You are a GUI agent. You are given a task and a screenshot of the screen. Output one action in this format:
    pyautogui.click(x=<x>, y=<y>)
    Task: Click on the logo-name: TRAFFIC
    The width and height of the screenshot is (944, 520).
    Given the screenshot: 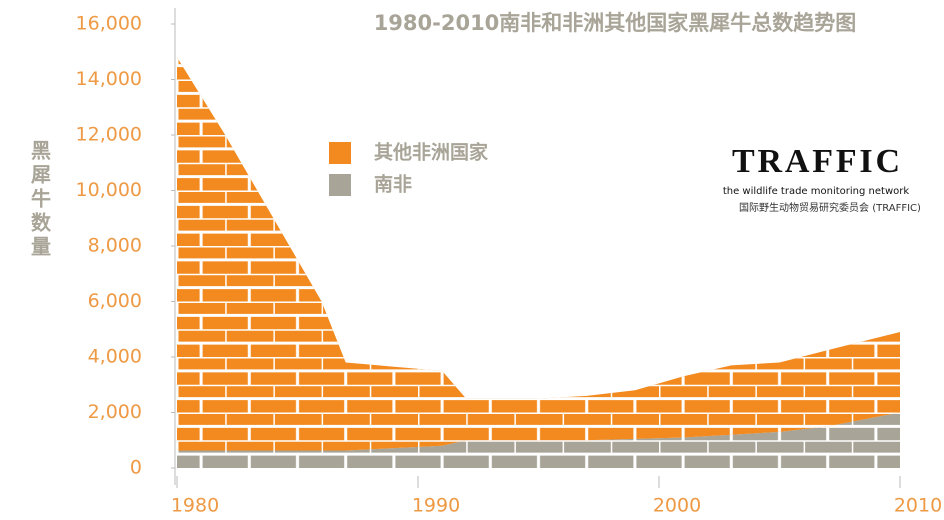 What is the action you would take?
    pyautogui.click(x=816, y=161)
    